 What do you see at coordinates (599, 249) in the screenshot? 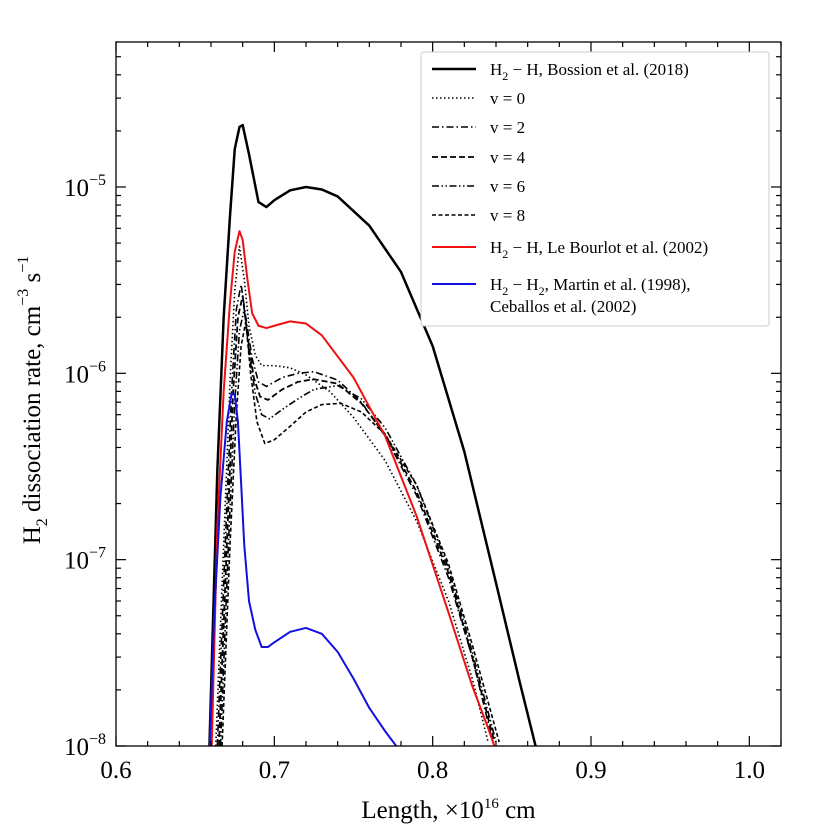
I see `legend-label-6: H2 − H, Le Bourlot et al. (2002)` at bounding box center [599, 249].